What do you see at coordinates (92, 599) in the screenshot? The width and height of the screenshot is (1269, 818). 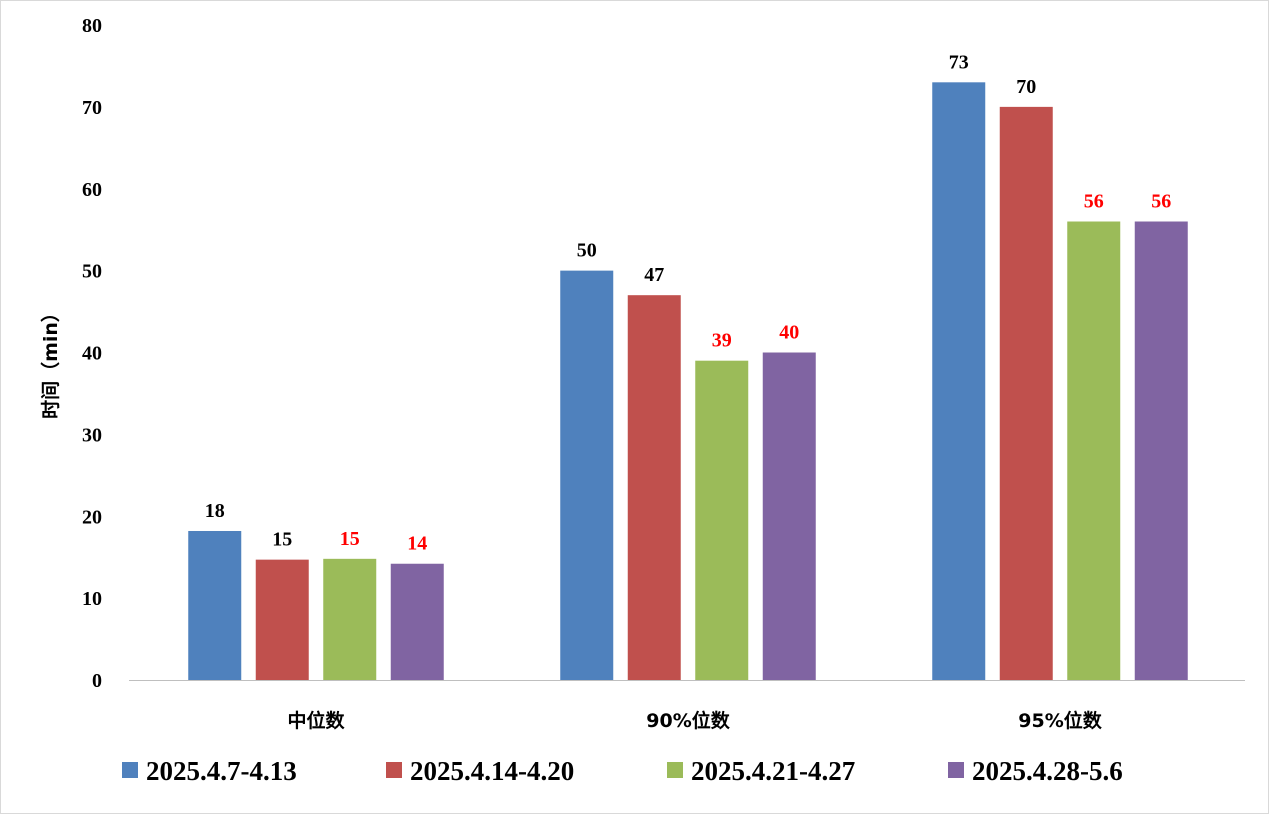 I see `y-tick-label: 10` at bounding box center [92, 599].